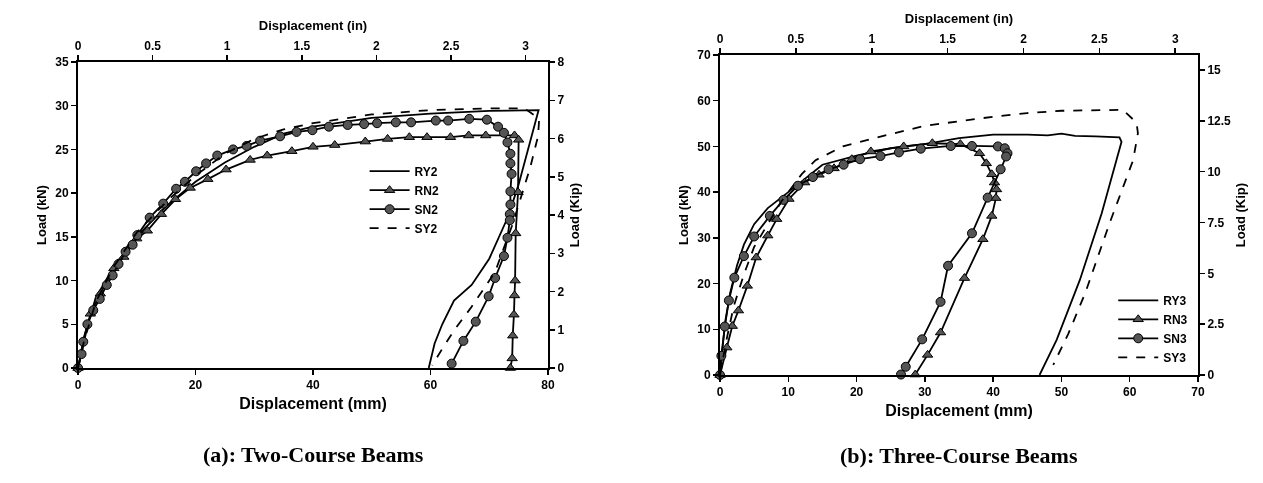 The image size is (1263, 483). I want to click on x-tick-label: 30, so click(925, 392).